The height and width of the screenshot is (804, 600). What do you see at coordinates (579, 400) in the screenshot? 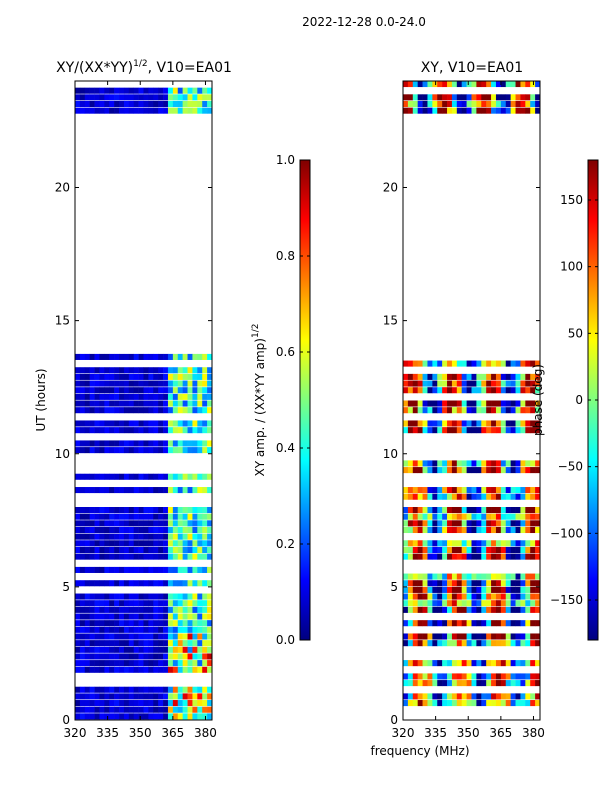
I see `colorbar-tick-label: 0` at bounding box center [579, 400].